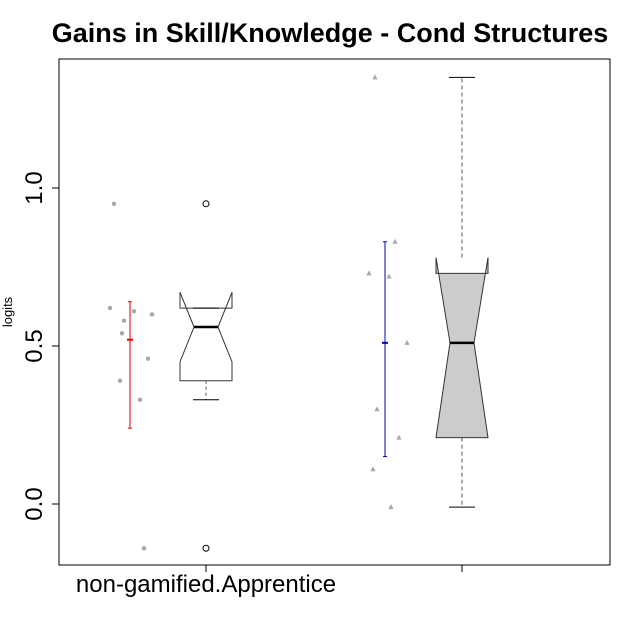 The height and width of the screenshot is (640, 640). Describe the element at coordinates (7, 311) in the screenshot. I see `y-axis-label: logits` at that location.